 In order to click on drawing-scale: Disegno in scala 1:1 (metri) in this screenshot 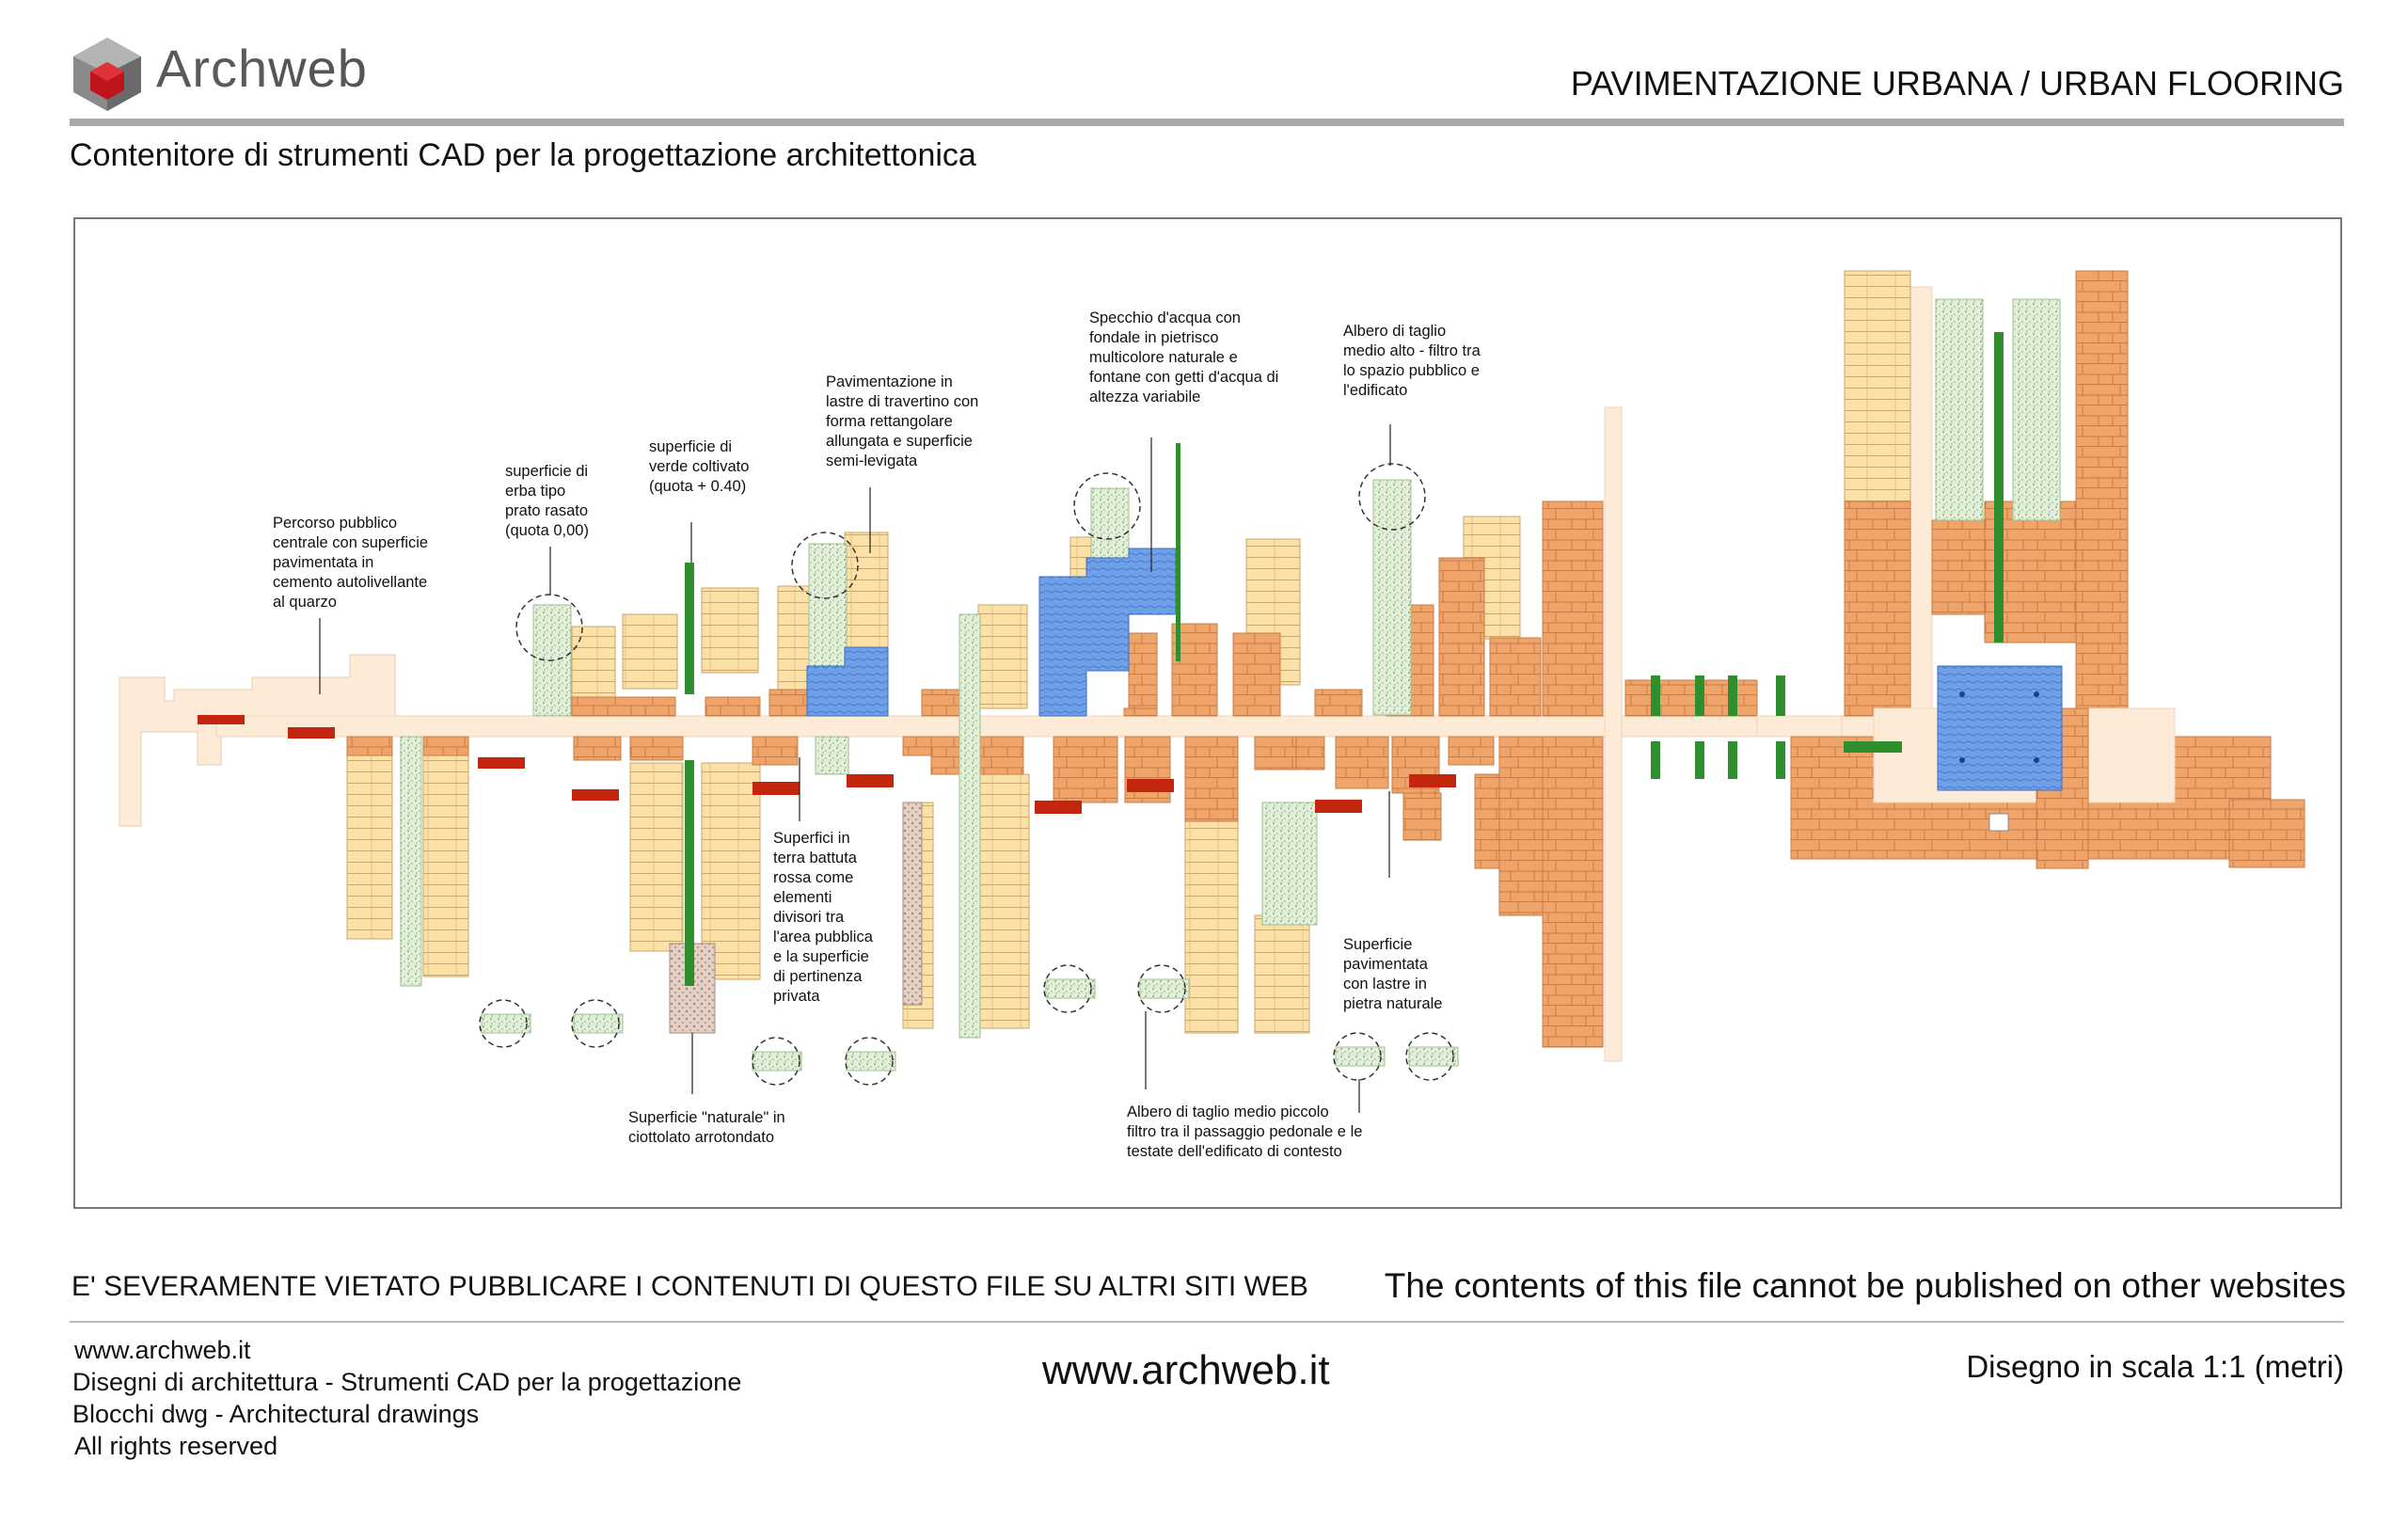, I will do `click(2155, 1366)`.